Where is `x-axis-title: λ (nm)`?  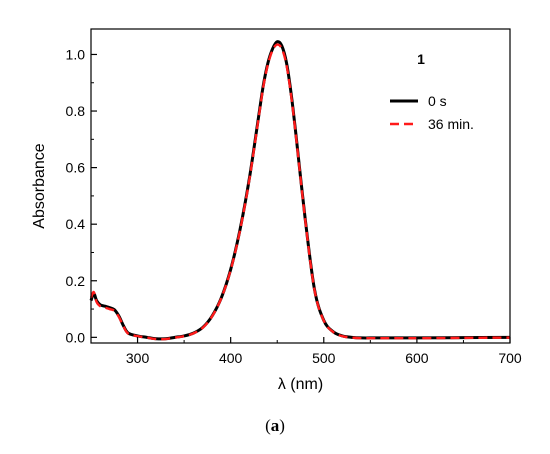 x-axis-title: λ (nm) is located at coordinates (300, 384).